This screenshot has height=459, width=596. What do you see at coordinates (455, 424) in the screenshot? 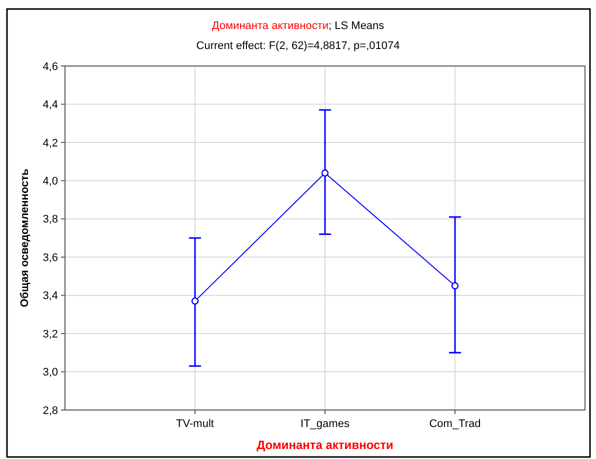
I see `x-tick-label: Com_Trad` at bounding box center [455, 424].